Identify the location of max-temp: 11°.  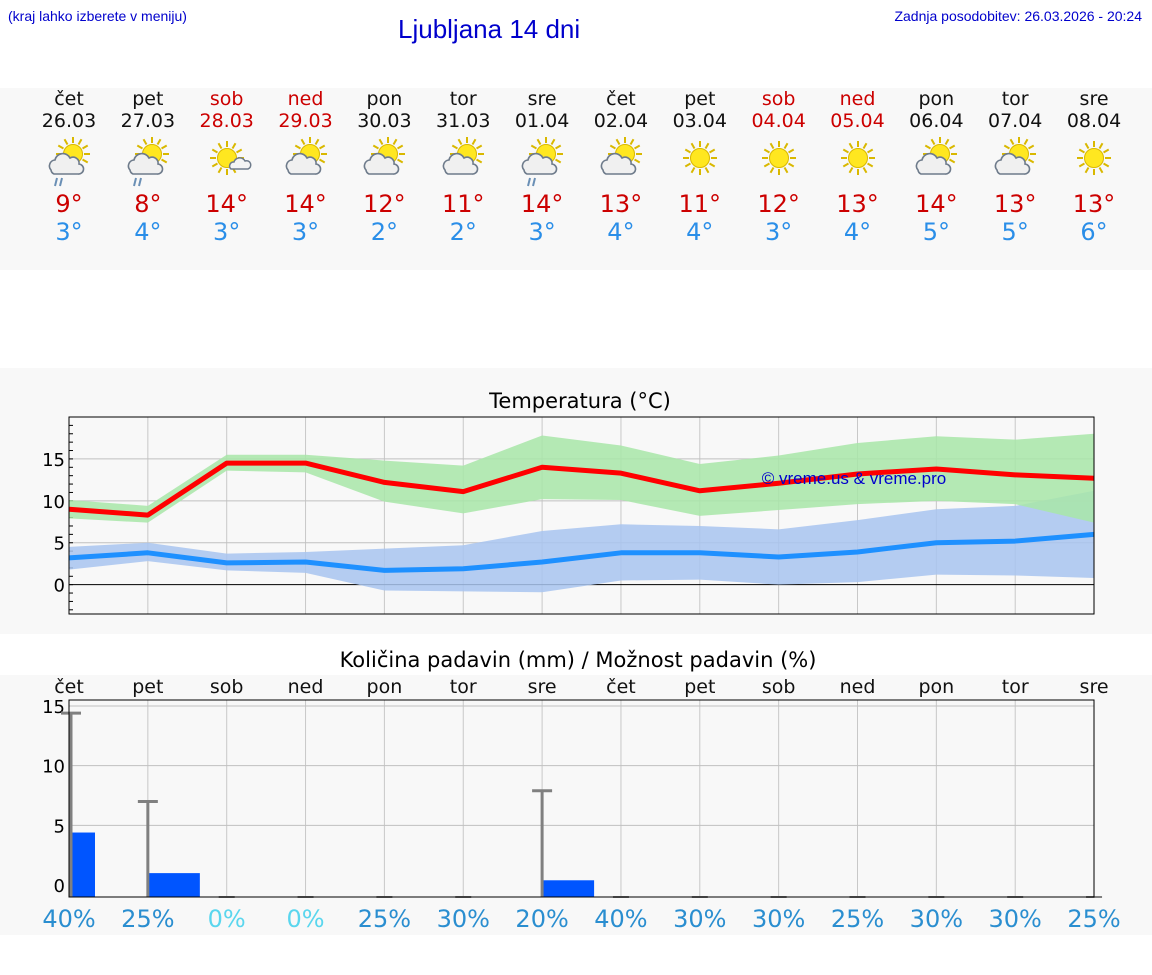
(463, 204).